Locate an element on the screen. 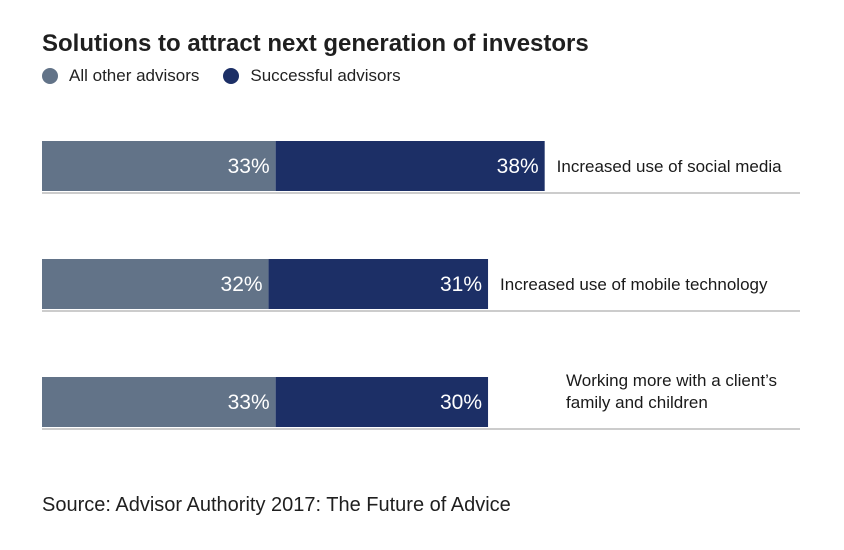 Image resolution: width=844 pixels, height=550 pixels. data-label-all-other-advisors-2: 32% is located at coordinates (242, 284).